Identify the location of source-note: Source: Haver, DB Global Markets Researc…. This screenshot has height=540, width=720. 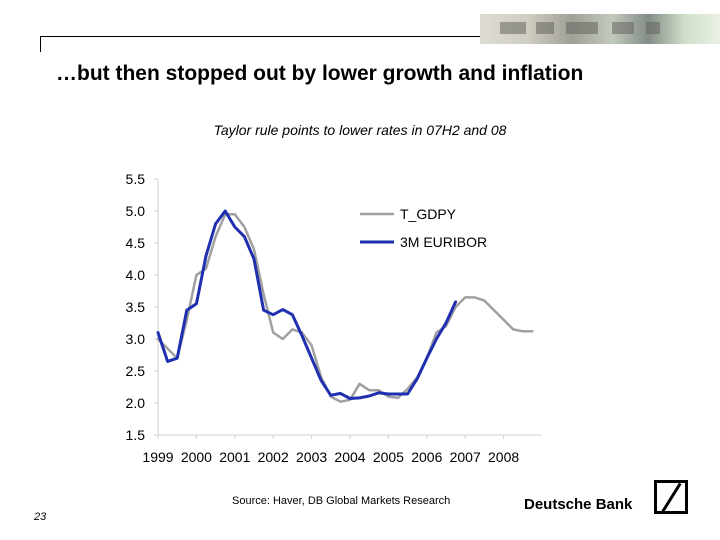
(341, 501).